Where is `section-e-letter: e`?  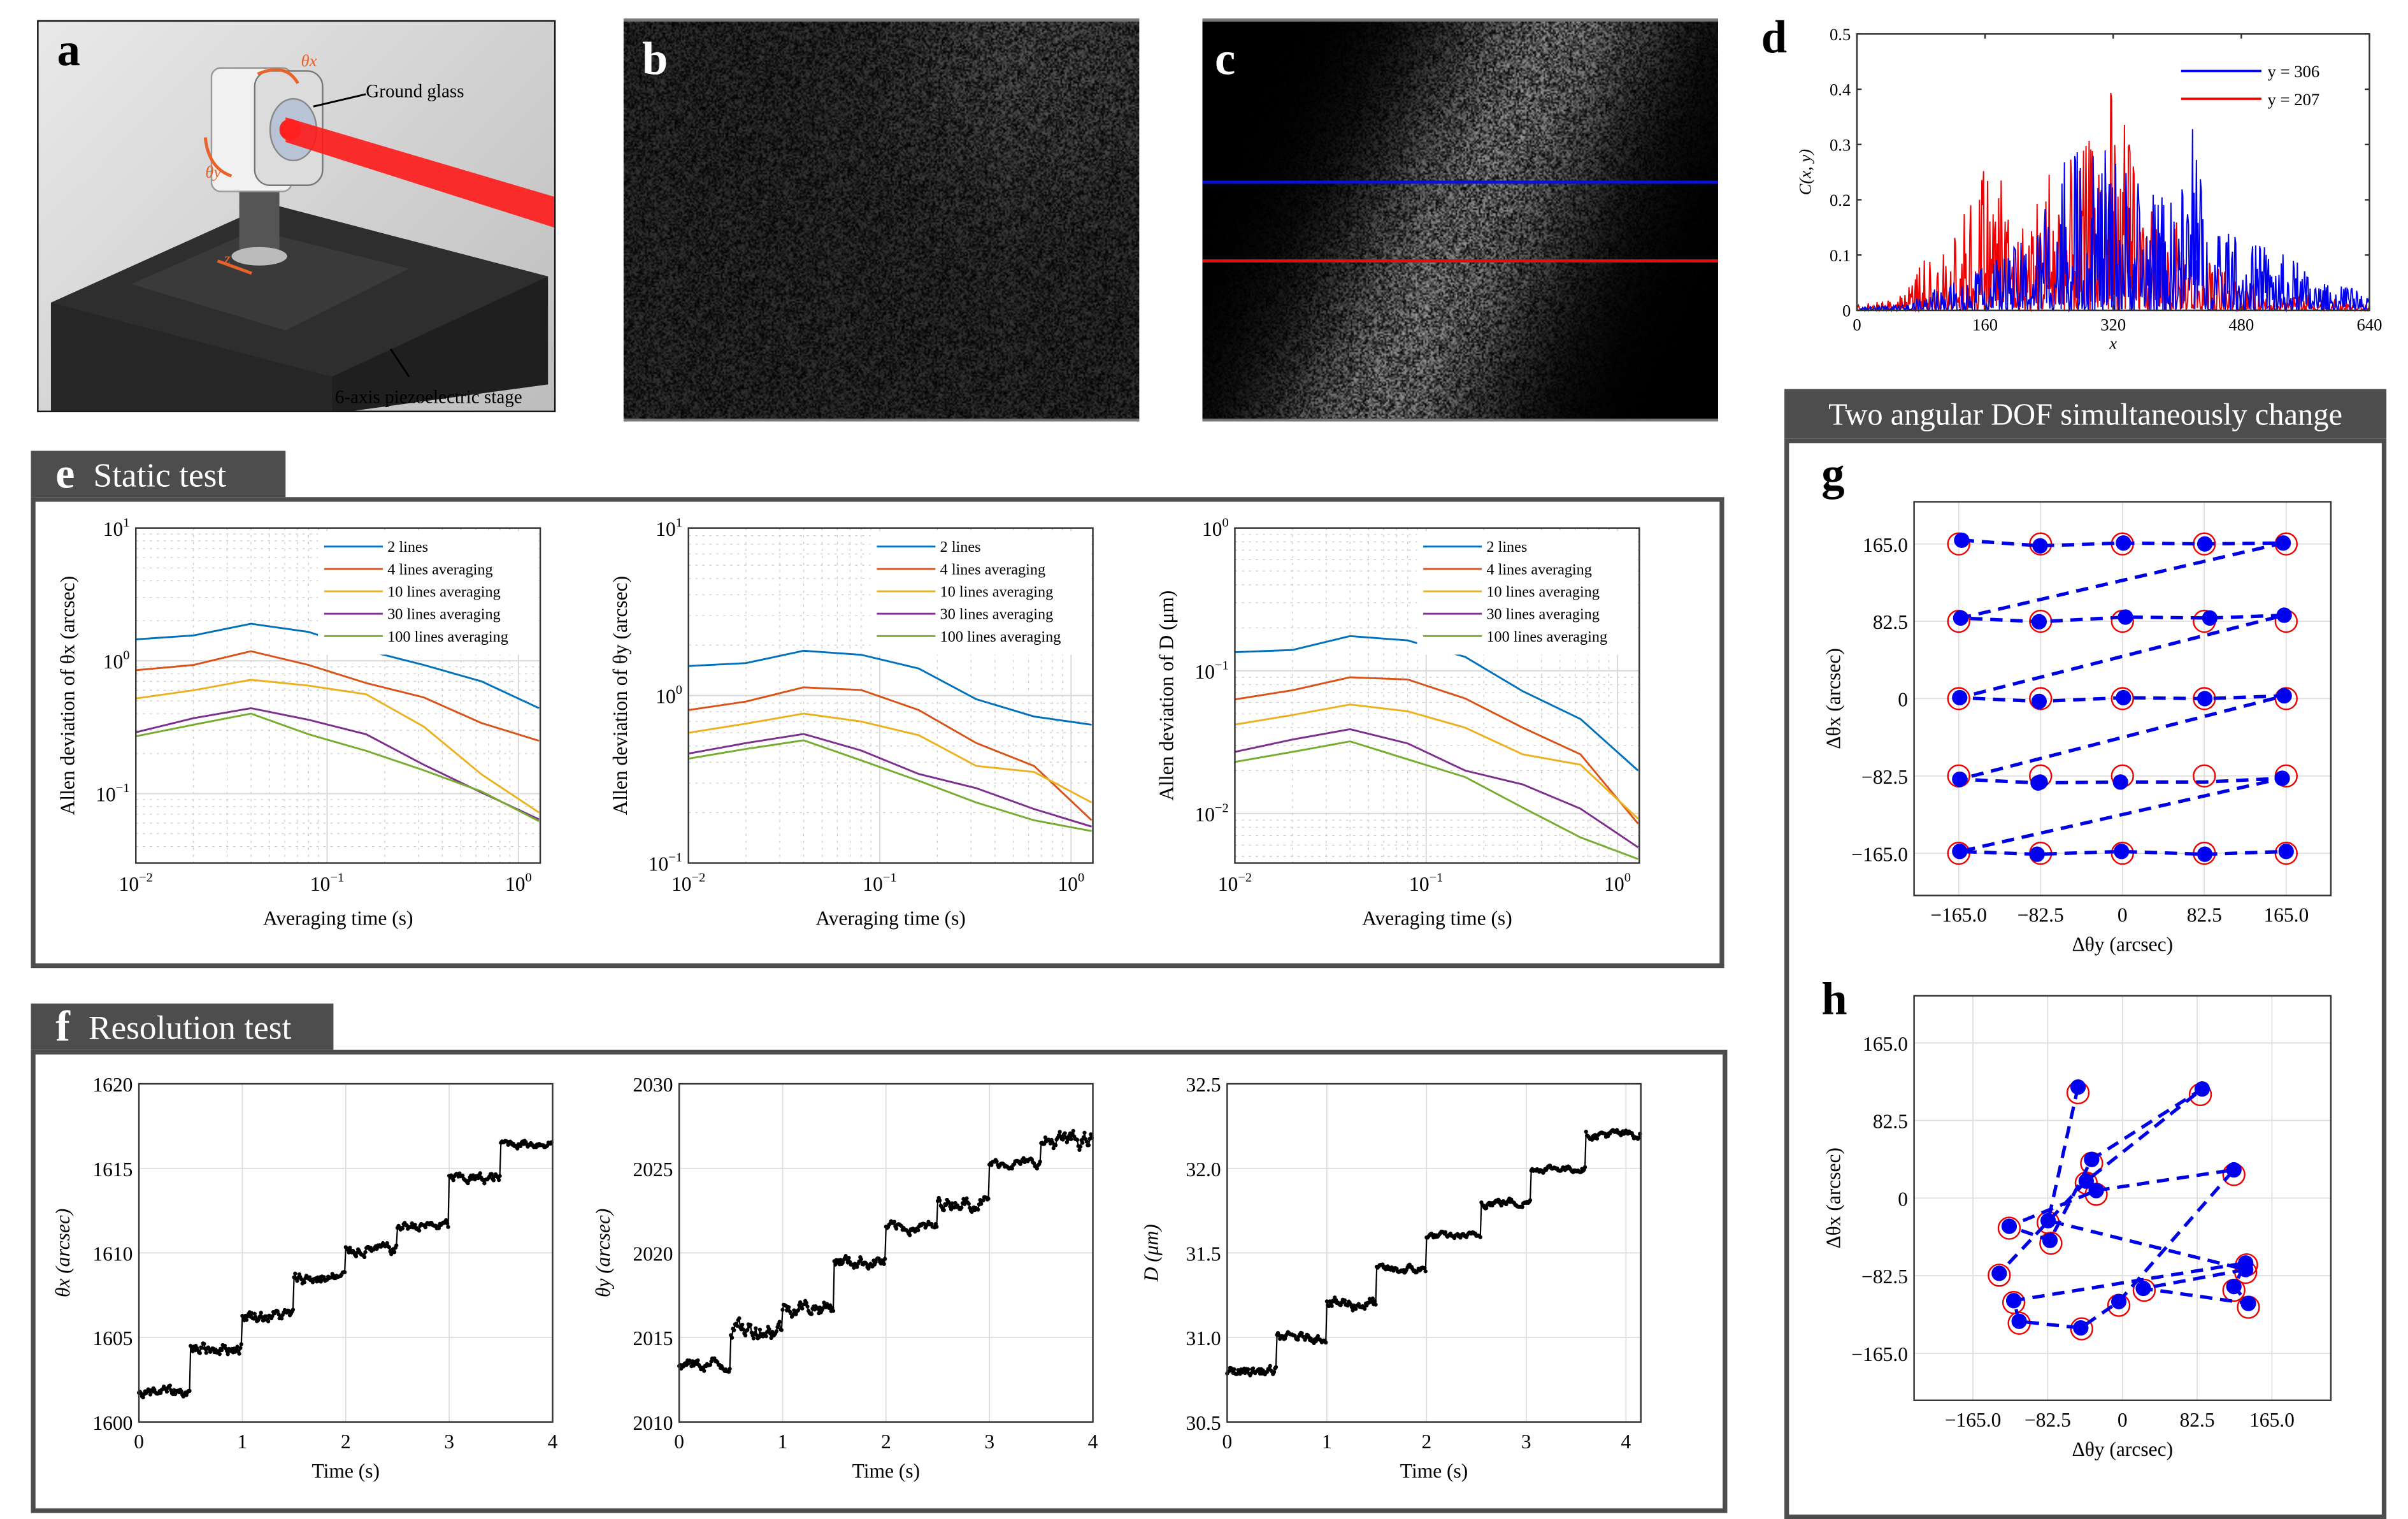 section-e-letter: e is located at coordinates (65, 475).